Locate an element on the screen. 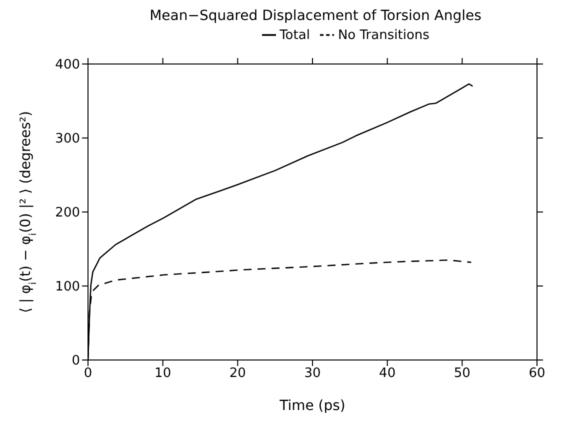 The width and height of the screenshot is (571, 436). x-tick-label: 0 is located at coordinates (88, 374).